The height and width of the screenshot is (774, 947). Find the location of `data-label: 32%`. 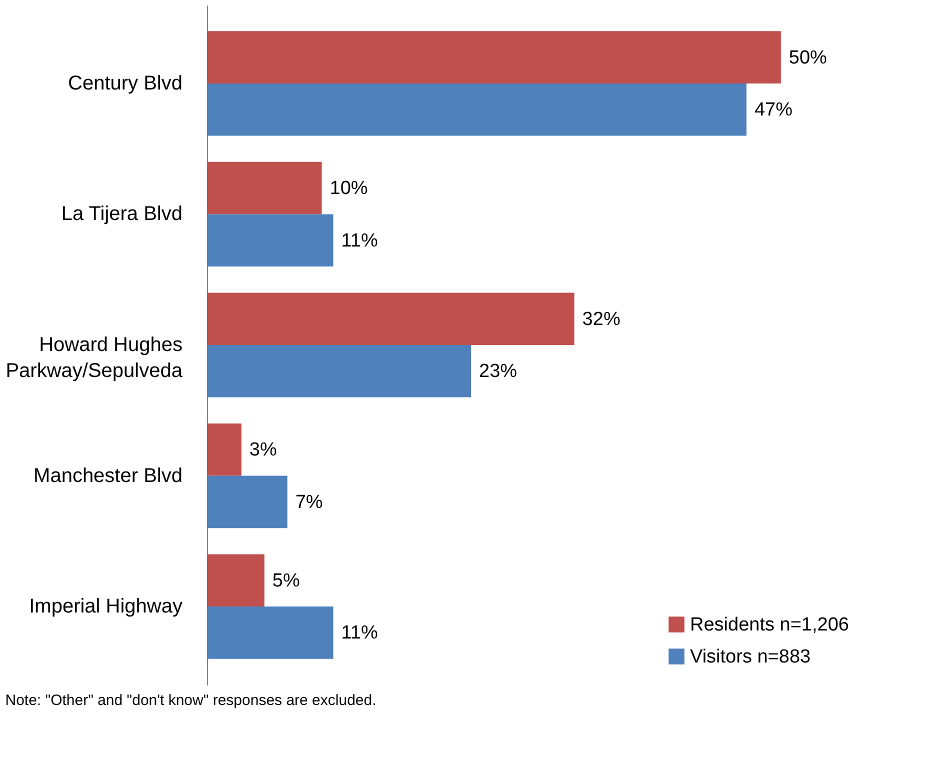

data-label: 32% is located at coordinates (601, 319).